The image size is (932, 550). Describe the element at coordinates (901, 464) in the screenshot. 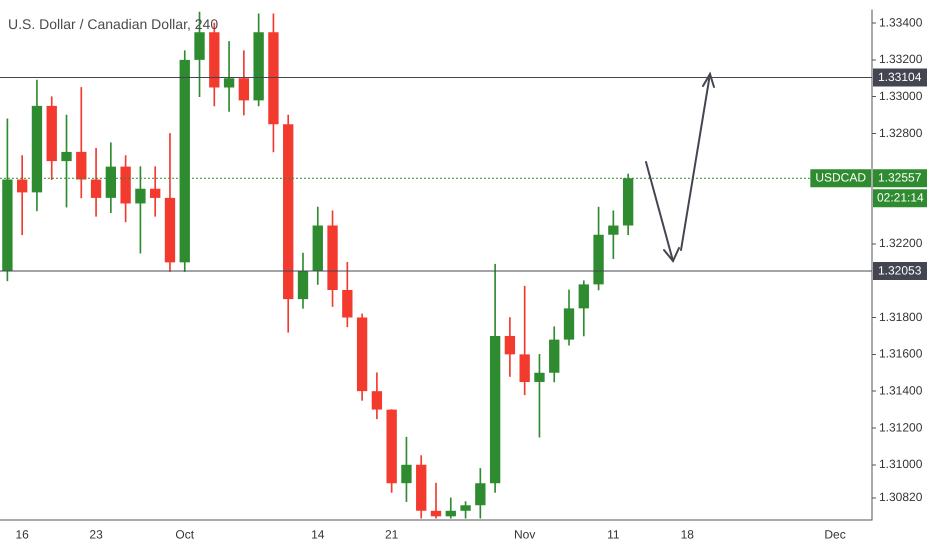

I see `y-tick-label: 1.31000` at that location.